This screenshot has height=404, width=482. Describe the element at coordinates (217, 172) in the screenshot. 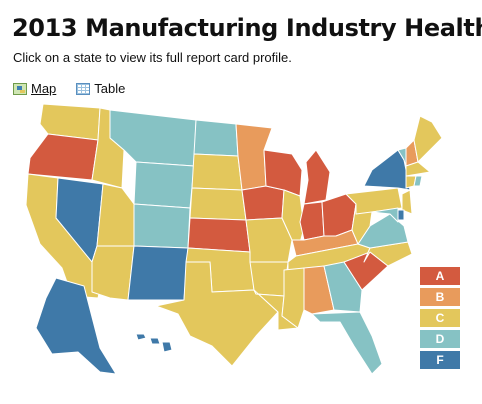

I see `state-sd` at that location.